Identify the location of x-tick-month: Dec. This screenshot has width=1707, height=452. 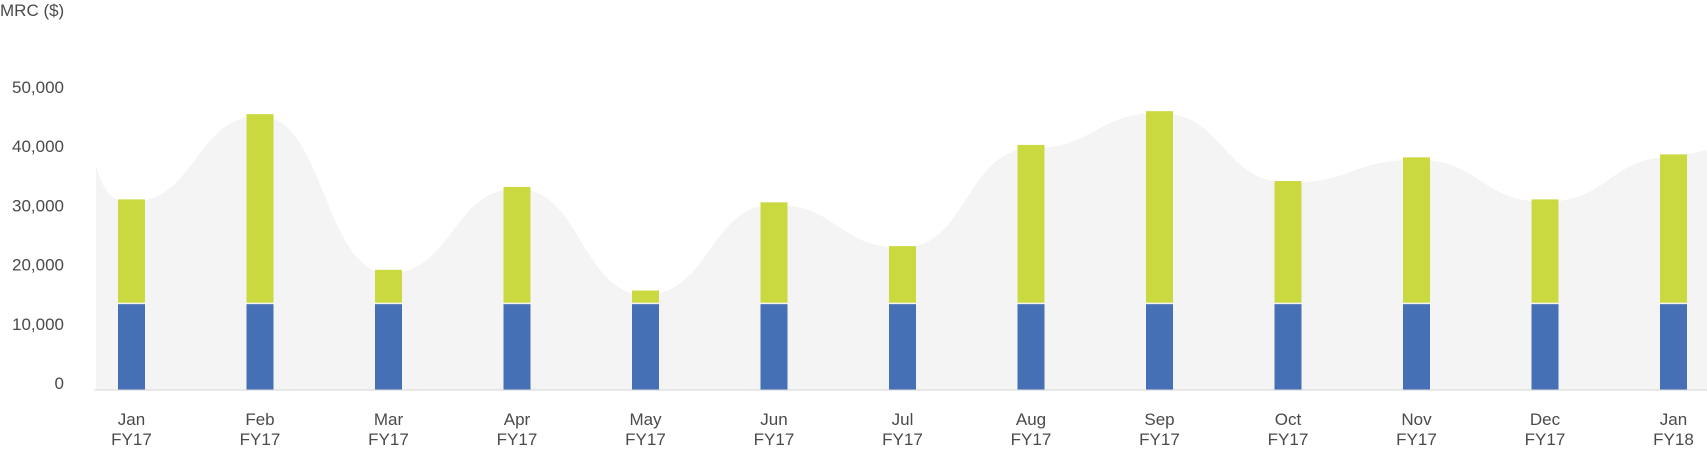
(1545, 419).